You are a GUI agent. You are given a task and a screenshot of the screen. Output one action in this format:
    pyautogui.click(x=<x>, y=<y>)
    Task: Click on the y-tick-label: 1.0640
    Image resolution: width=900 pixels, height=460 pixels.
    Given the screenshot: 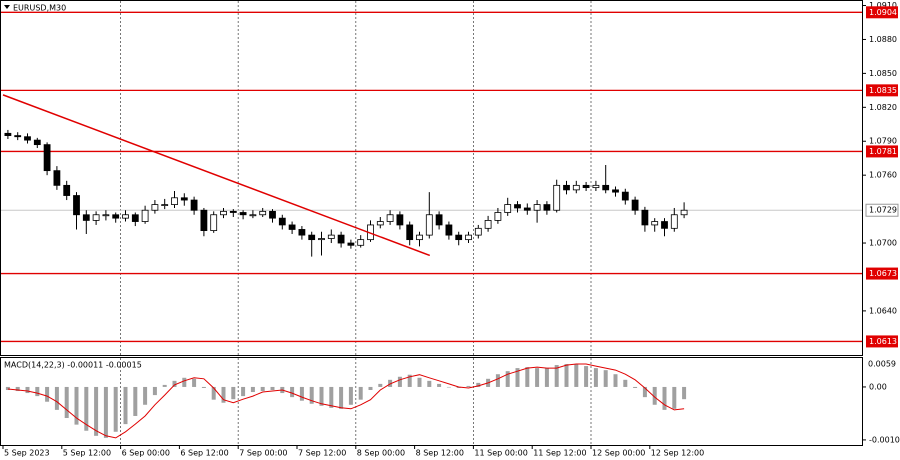 What is the action you would take?
    pyautogui.click(x=883, y=310)
    